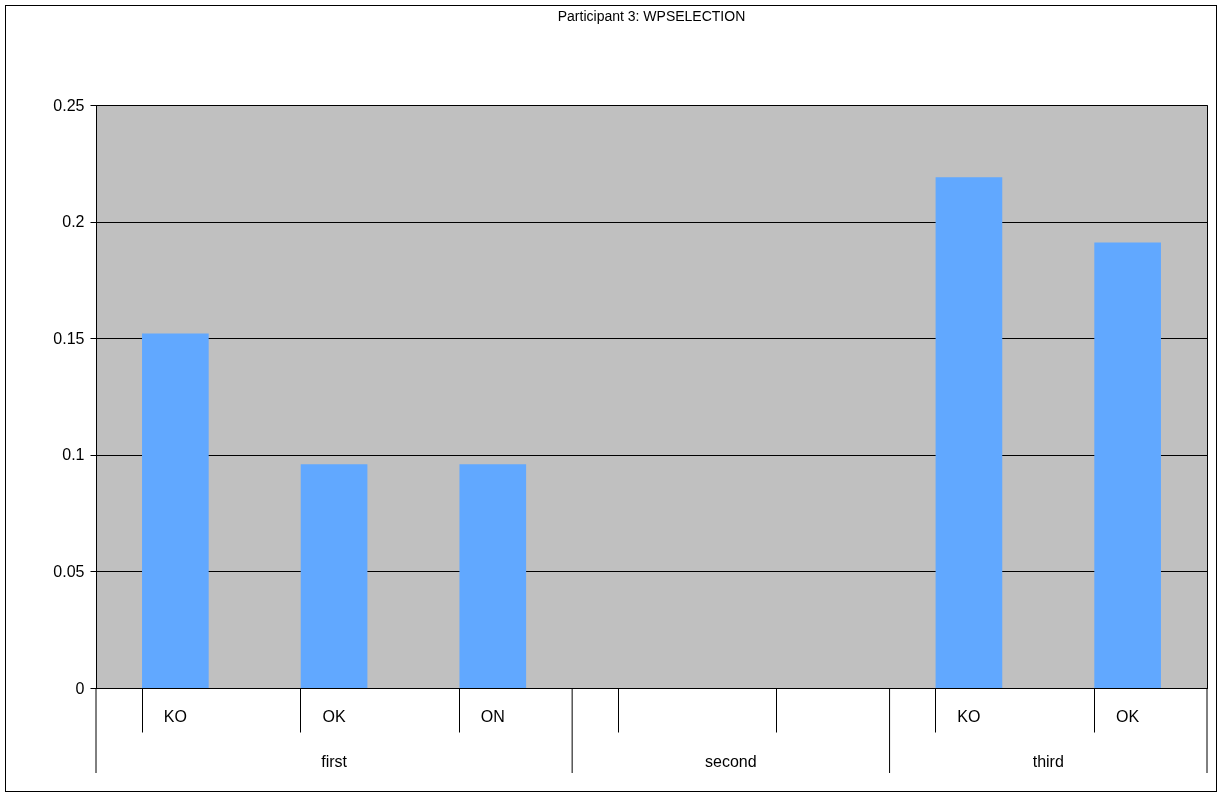  I want to click on text: third, so click(1048, 761).